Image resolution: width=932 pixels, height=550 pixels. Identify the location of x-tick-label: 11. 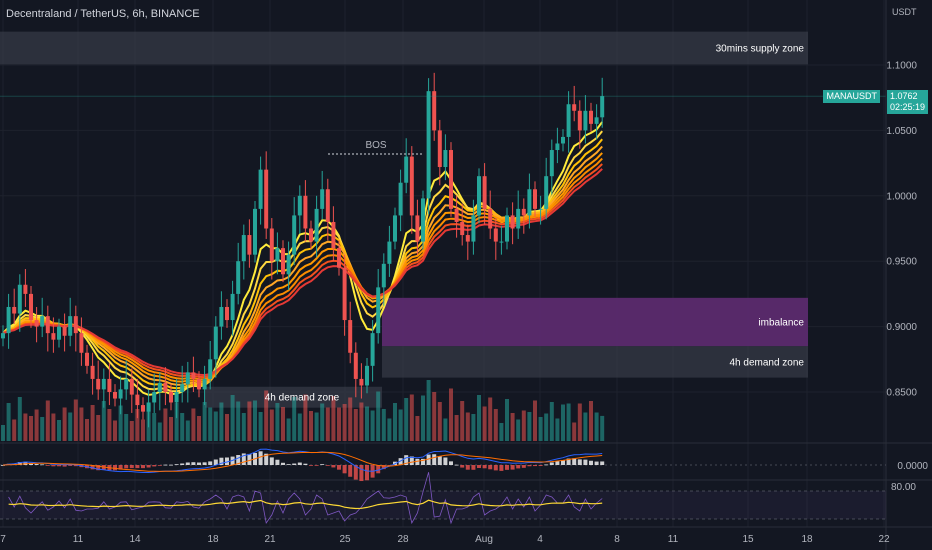
(673, 539).